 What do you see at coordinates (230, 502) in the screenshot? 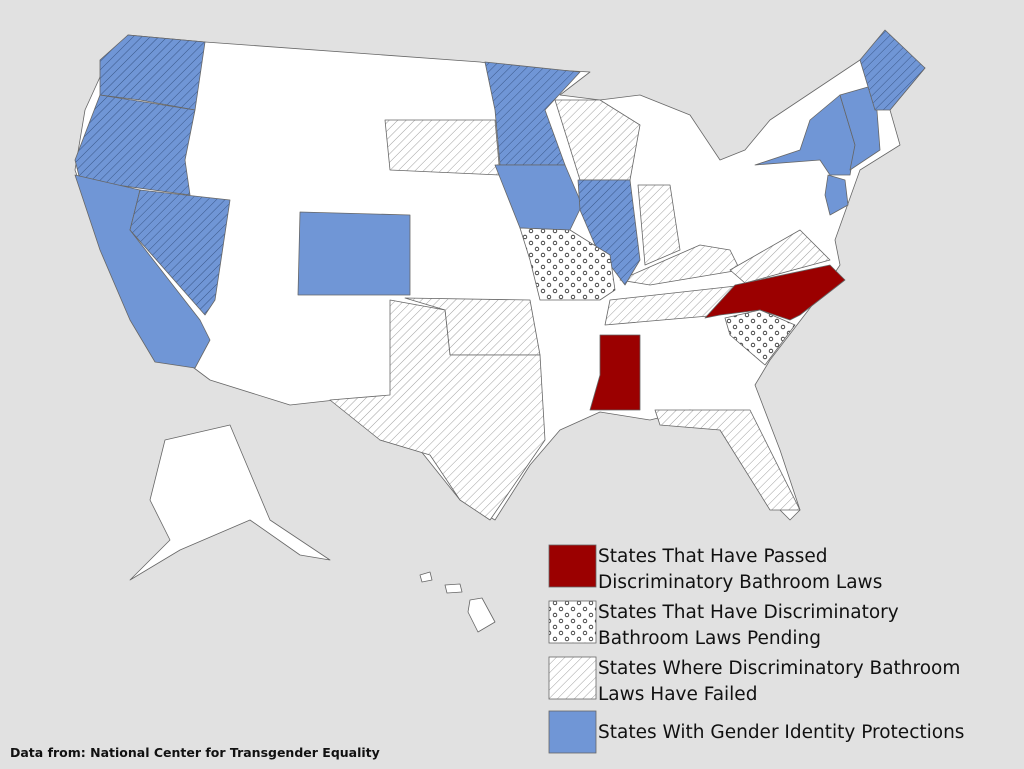
I see `alaska` at bounding box center [230, 502].